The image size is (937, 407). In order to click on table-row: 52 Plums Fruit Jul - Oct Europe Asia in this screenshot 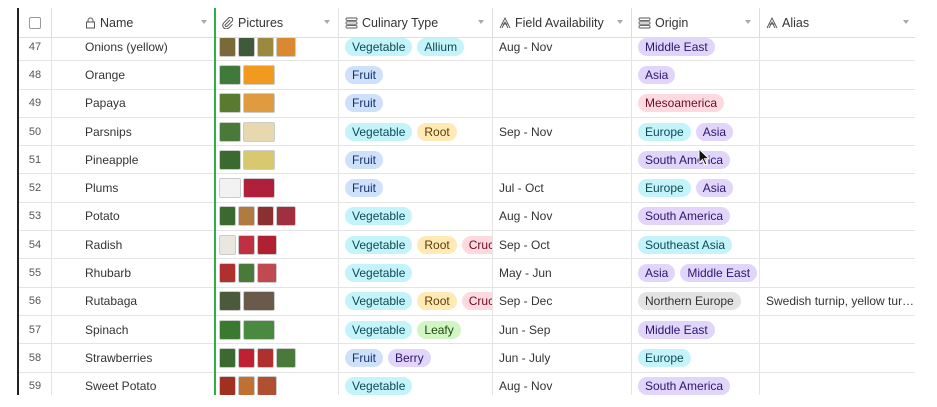, I will do `click(467, 188)`.